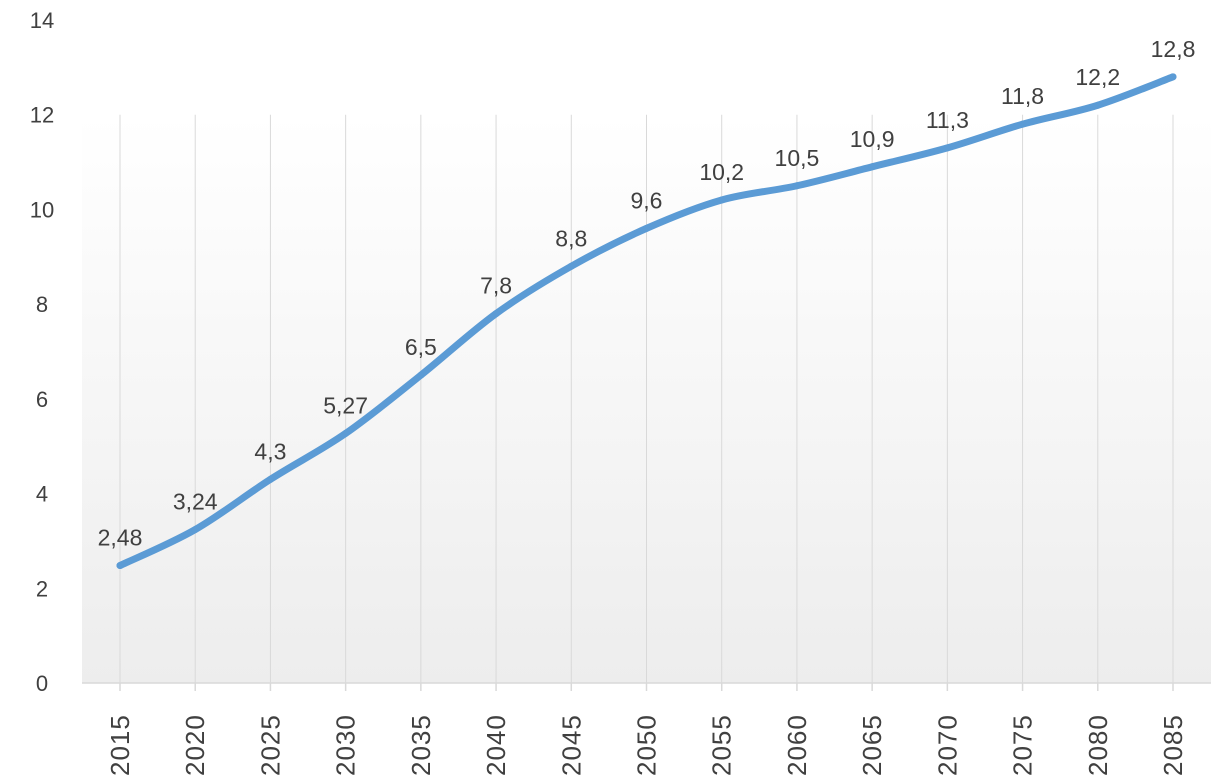  What do you see at coordinates (872, 139) in the screenshot?
I see `data-label: 10,9` at bounding box center [872, 139].